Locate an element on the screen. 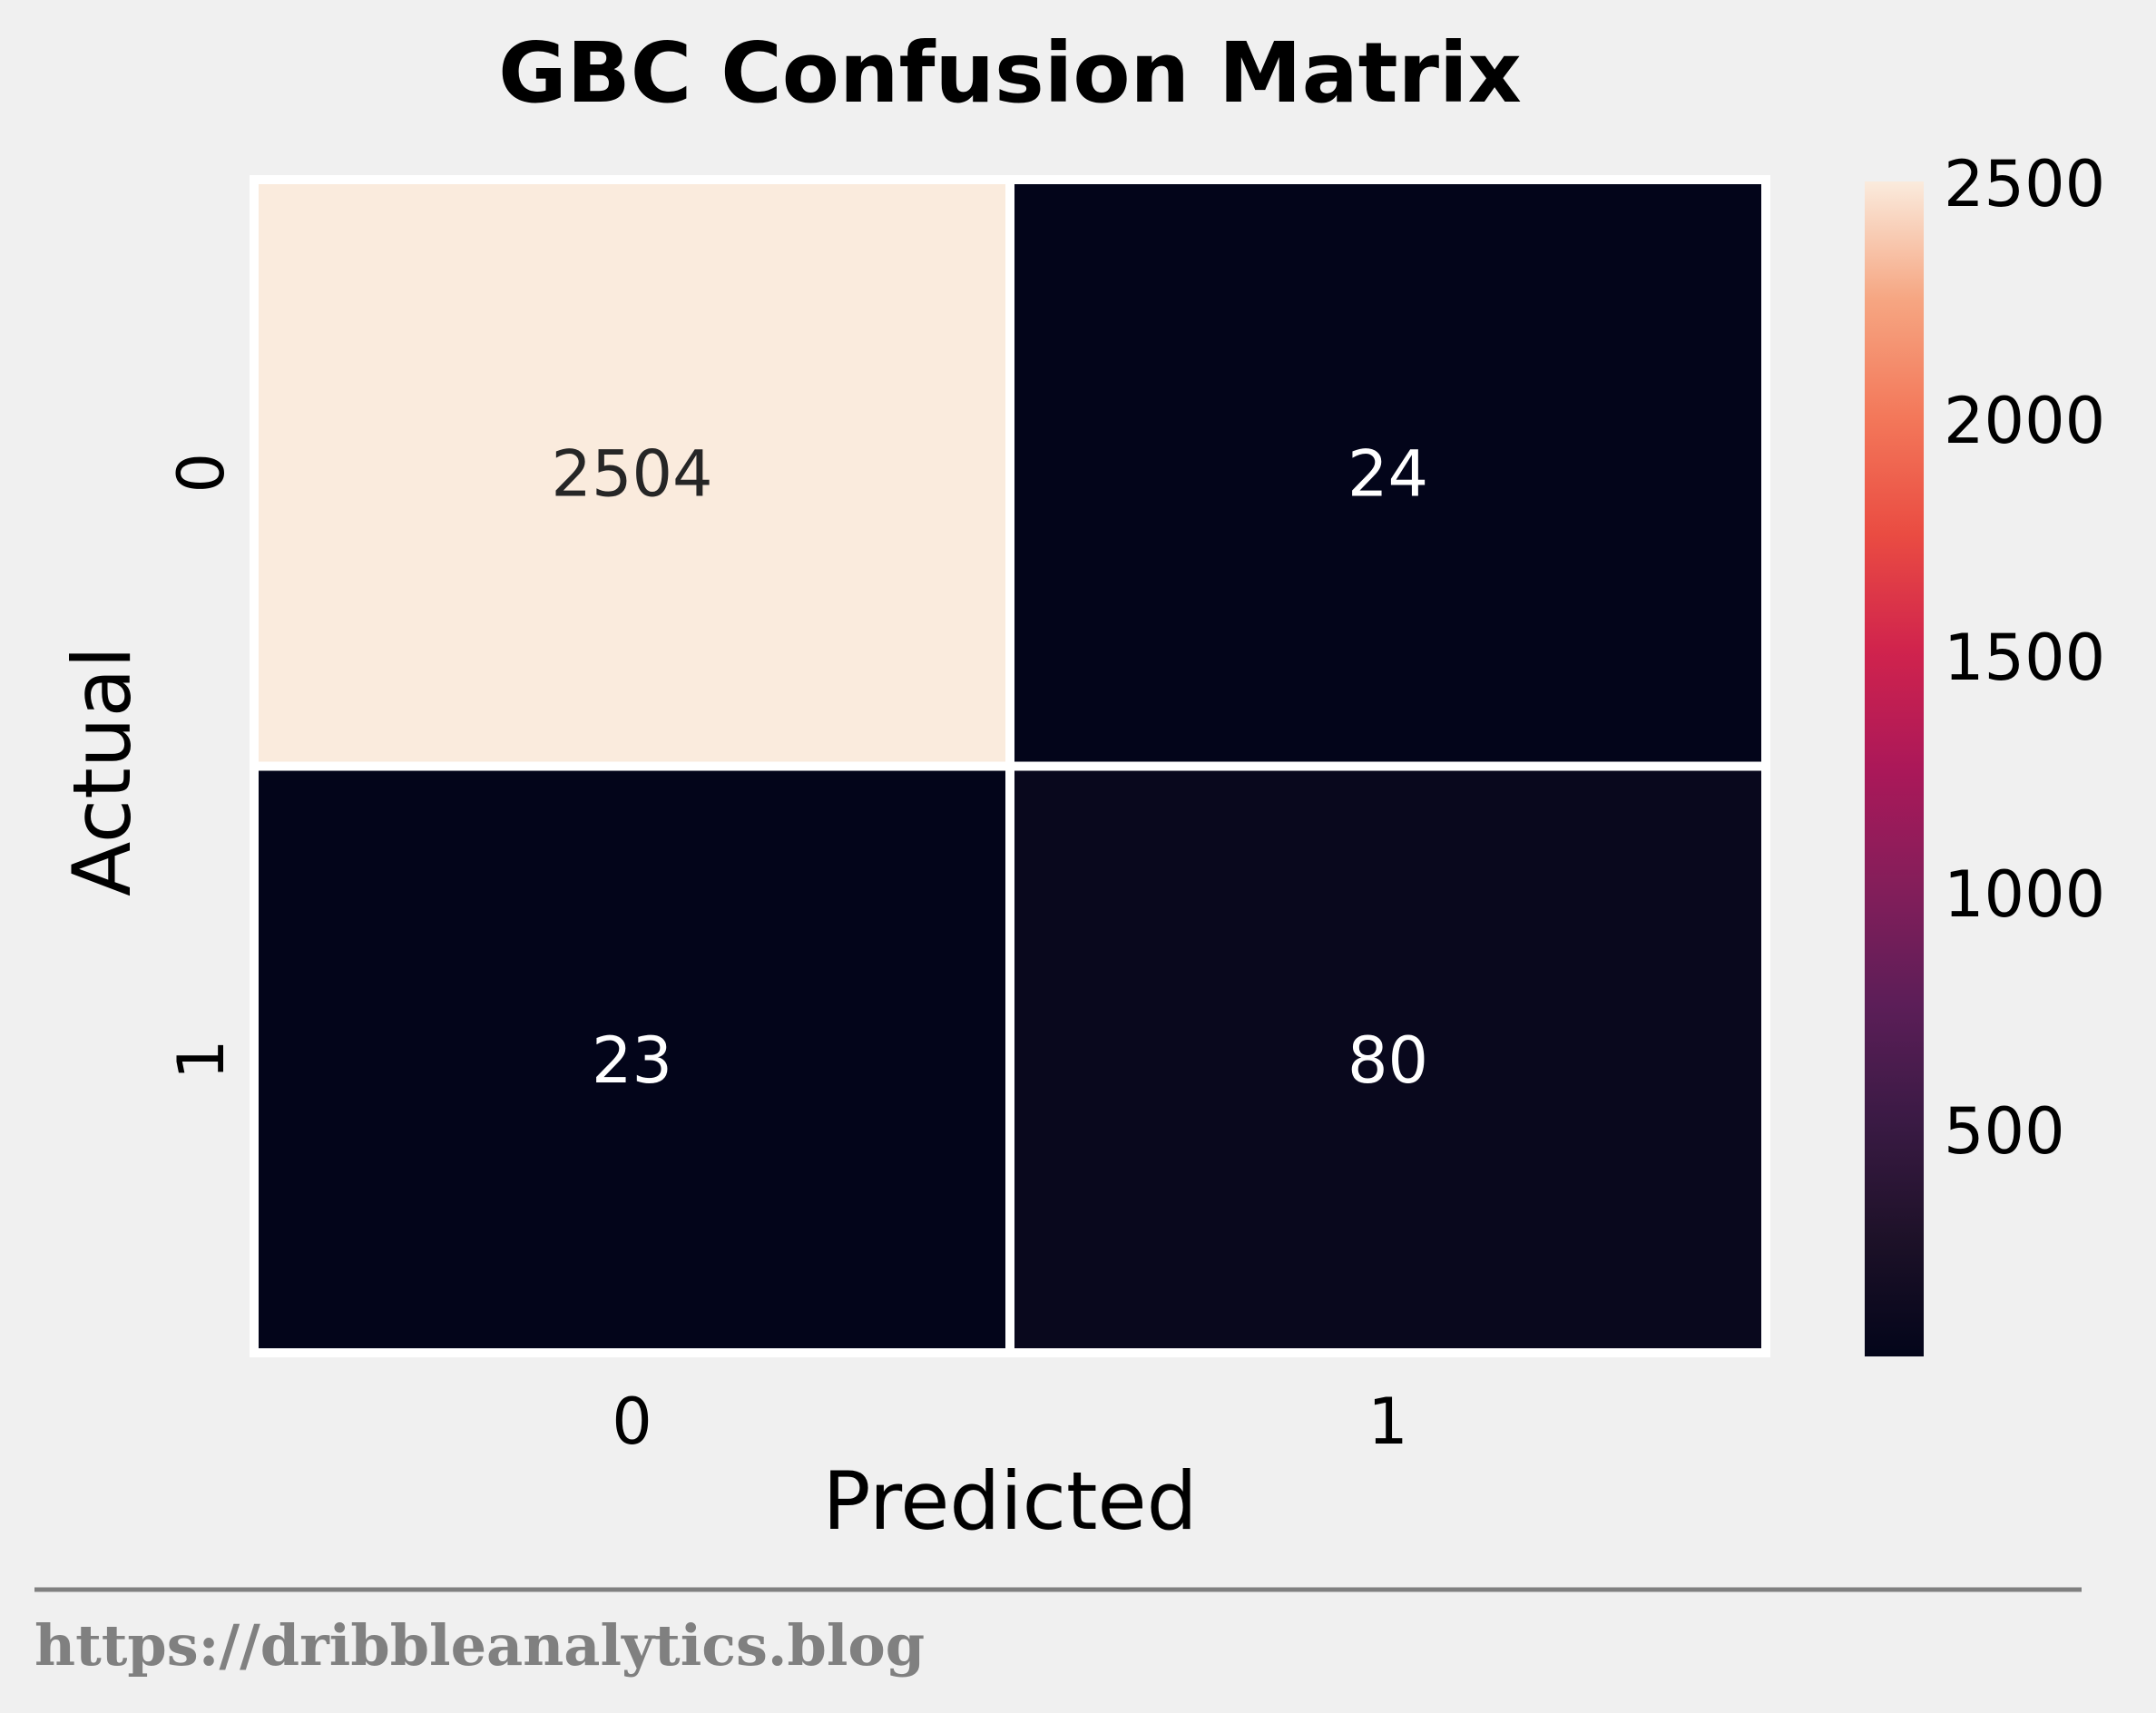 The height and width of the screenshot is (1713, 2156). source-url: https://dribbleanalytics.blog is located at coordinates (479, 1646).